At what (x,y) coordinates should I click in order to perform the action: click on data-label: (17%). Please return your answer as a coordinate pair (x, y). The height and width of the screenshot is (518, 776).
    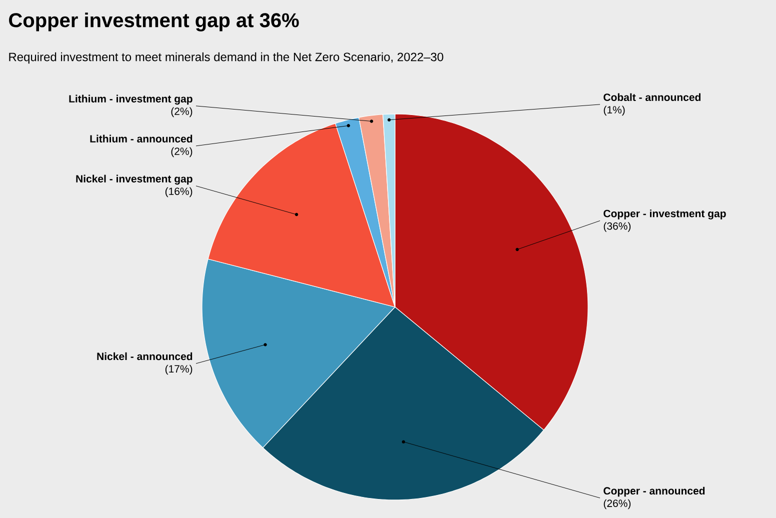
    Looking at the image, I should click on (178, 369).